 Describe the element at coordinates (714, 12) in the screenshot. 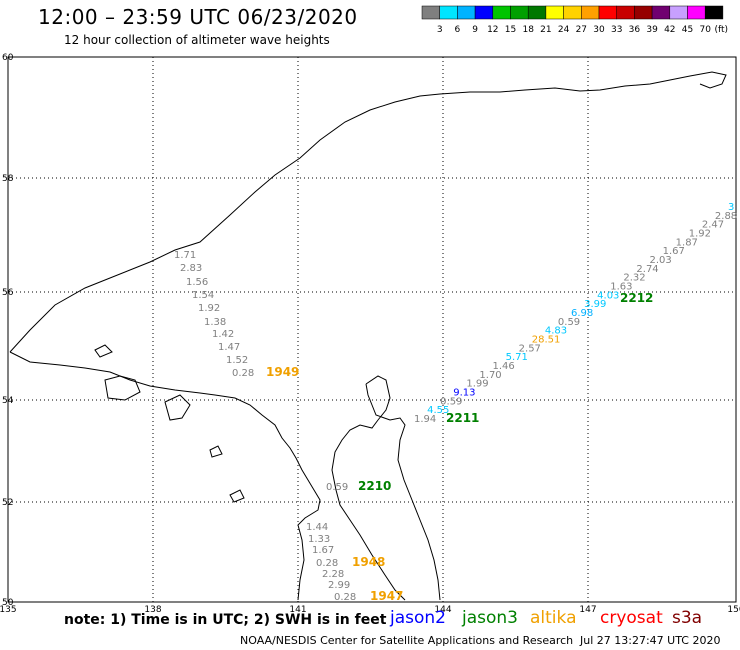

I see `legend-swatch` at that location.